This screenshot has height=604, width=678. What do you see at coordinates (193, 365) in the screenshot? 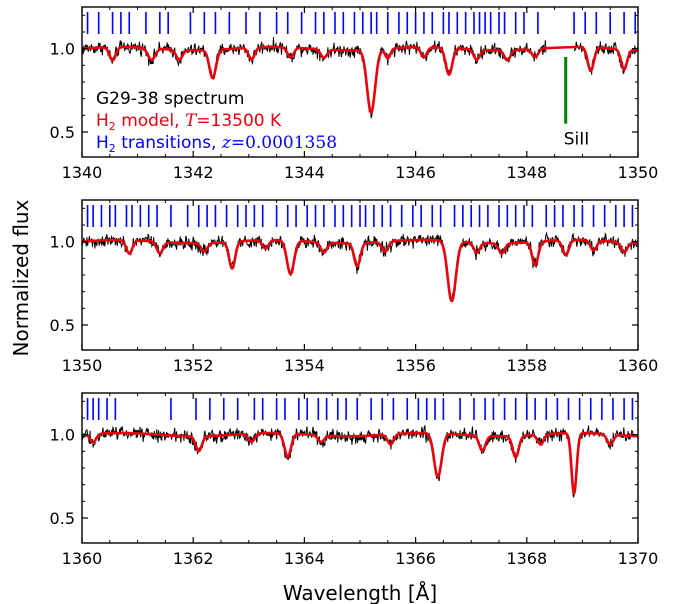
I see `x-tick-label: 1352` at bounding box center [193, 365].